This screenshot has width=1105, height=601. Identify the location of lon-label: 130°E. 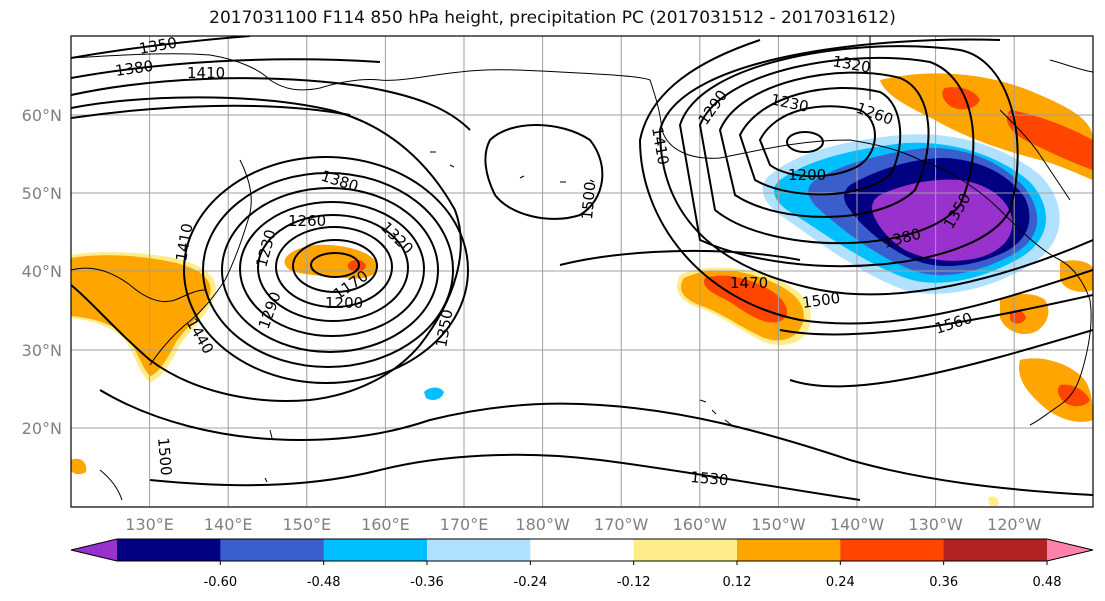
(149, 524).